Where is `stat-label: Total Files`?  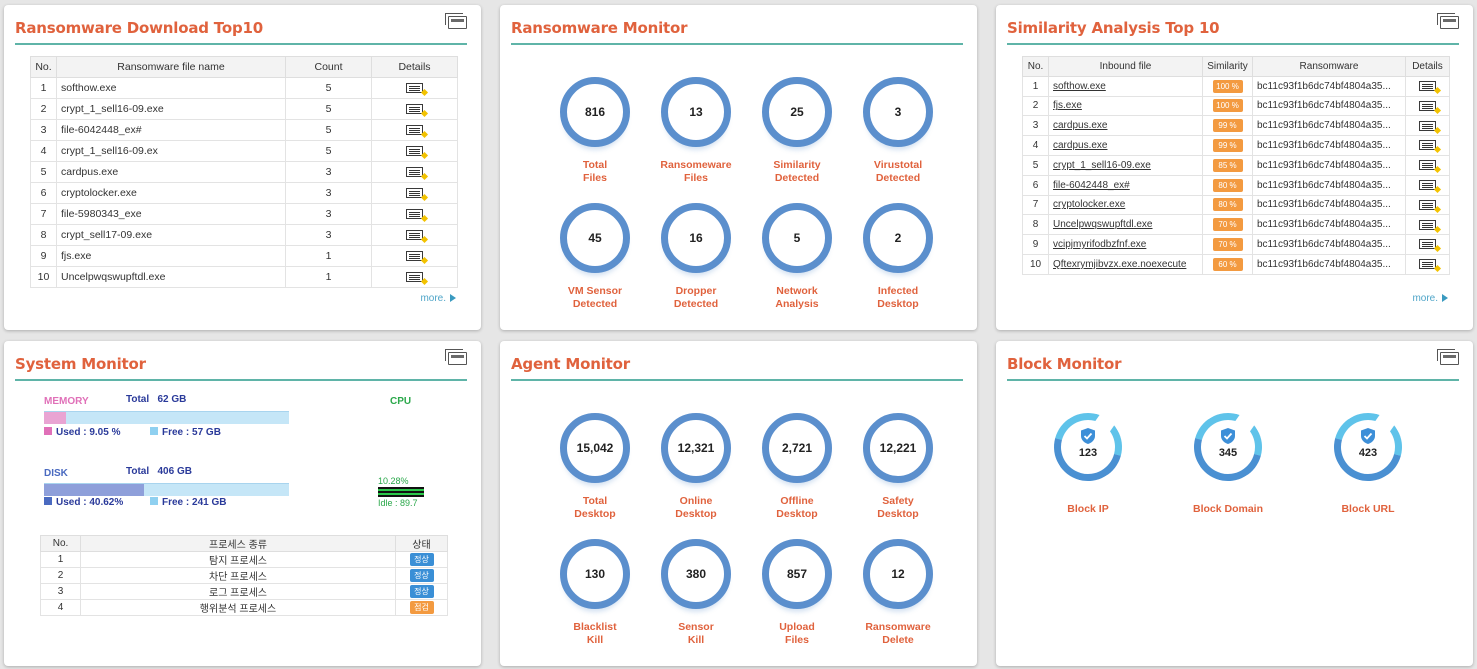 stat-label: Total Files is located at coordinates (595, 172).